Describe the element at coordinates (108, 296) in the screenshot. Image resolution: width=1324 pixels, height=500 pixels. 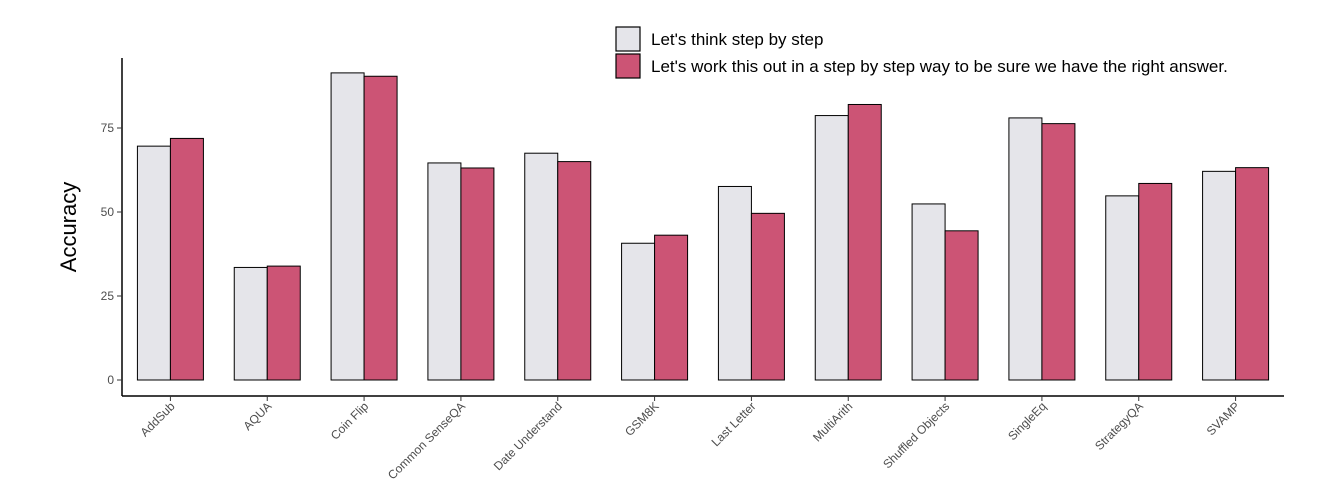
I see `y-tick-label: 25` at that location.